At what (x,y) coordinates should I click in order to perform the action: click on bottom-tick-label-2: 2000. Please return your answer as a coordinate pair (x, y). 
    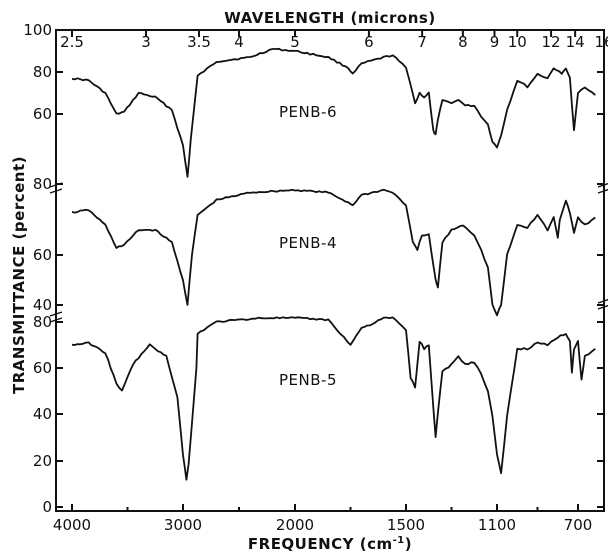
    Looking at the image, I should click on (295, 525).